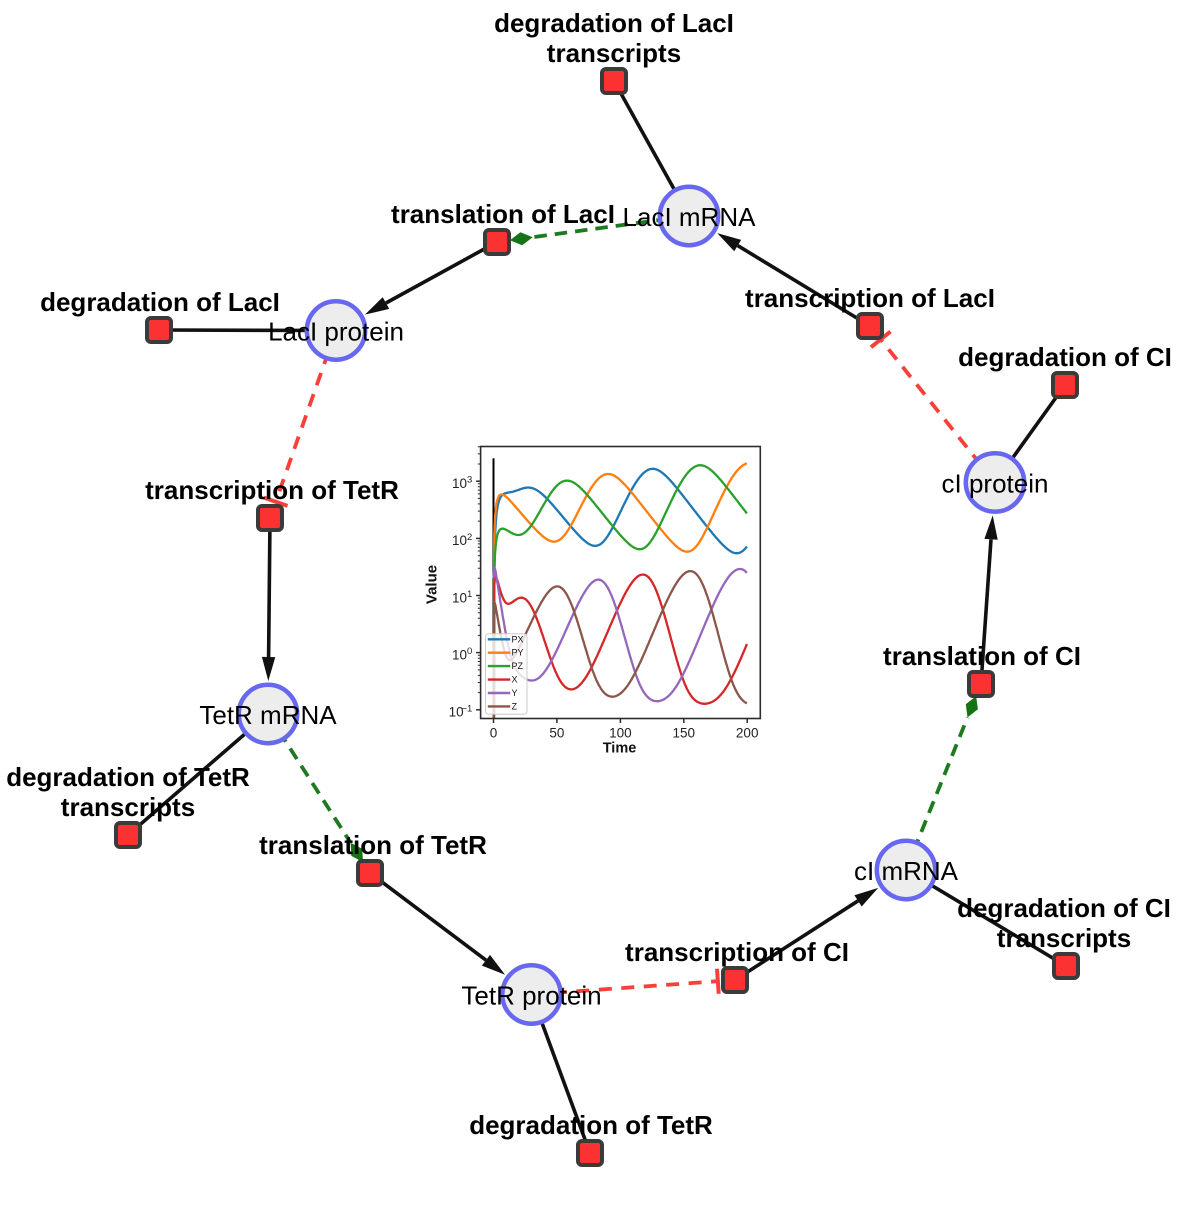 This screenshot has height=1205, width=1189. Describe the element at coordinates (747, 732) in the screenshot. I see `svg-text: 200` at that location.